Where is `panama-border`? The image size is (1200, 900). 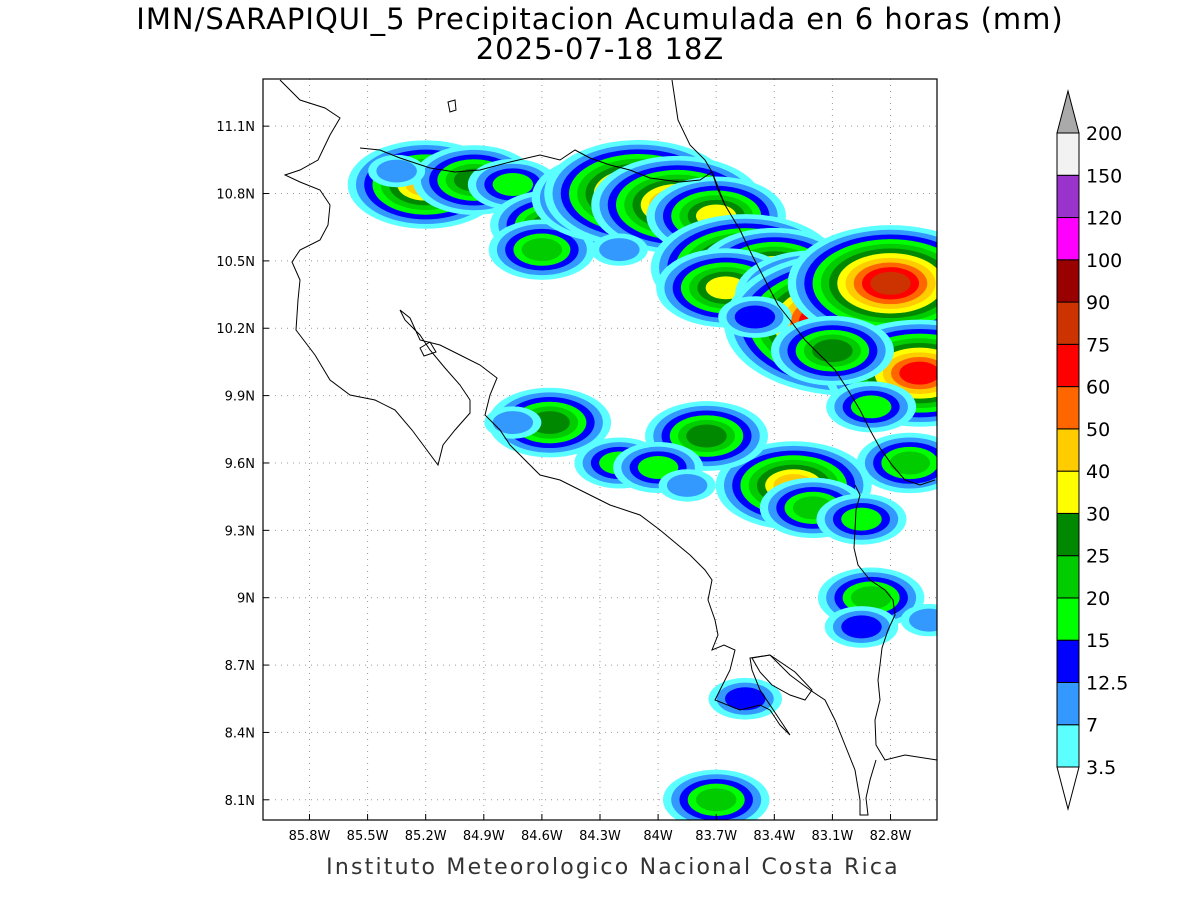 panama-border is located at coordinates (895, 622).